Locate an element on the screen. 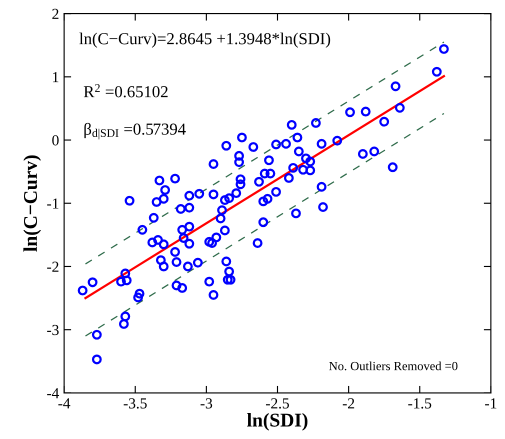 This screenshot has height=439, width=505. y-tick-label: -3 is located at coordinates (53, 330).